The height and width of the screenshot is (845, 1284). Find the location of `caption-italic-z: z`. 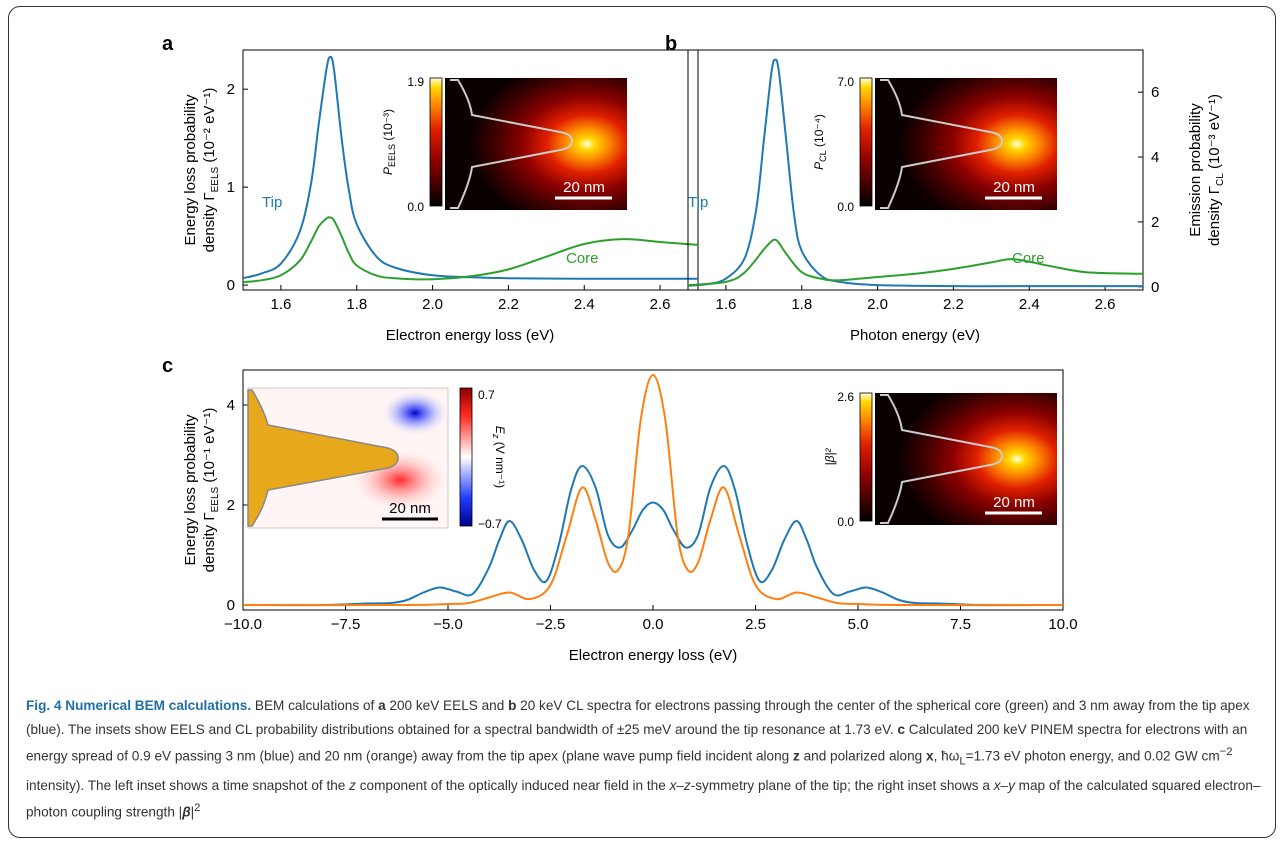

caption-italic-z: z is located at coordinates (352, 785).